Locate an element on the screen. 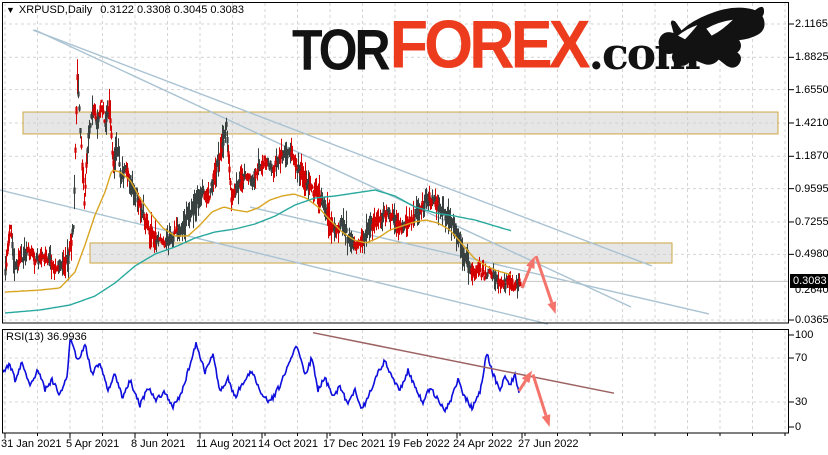  torforex-logo: TOR FOREX .com is located at coordinates (528, 44).